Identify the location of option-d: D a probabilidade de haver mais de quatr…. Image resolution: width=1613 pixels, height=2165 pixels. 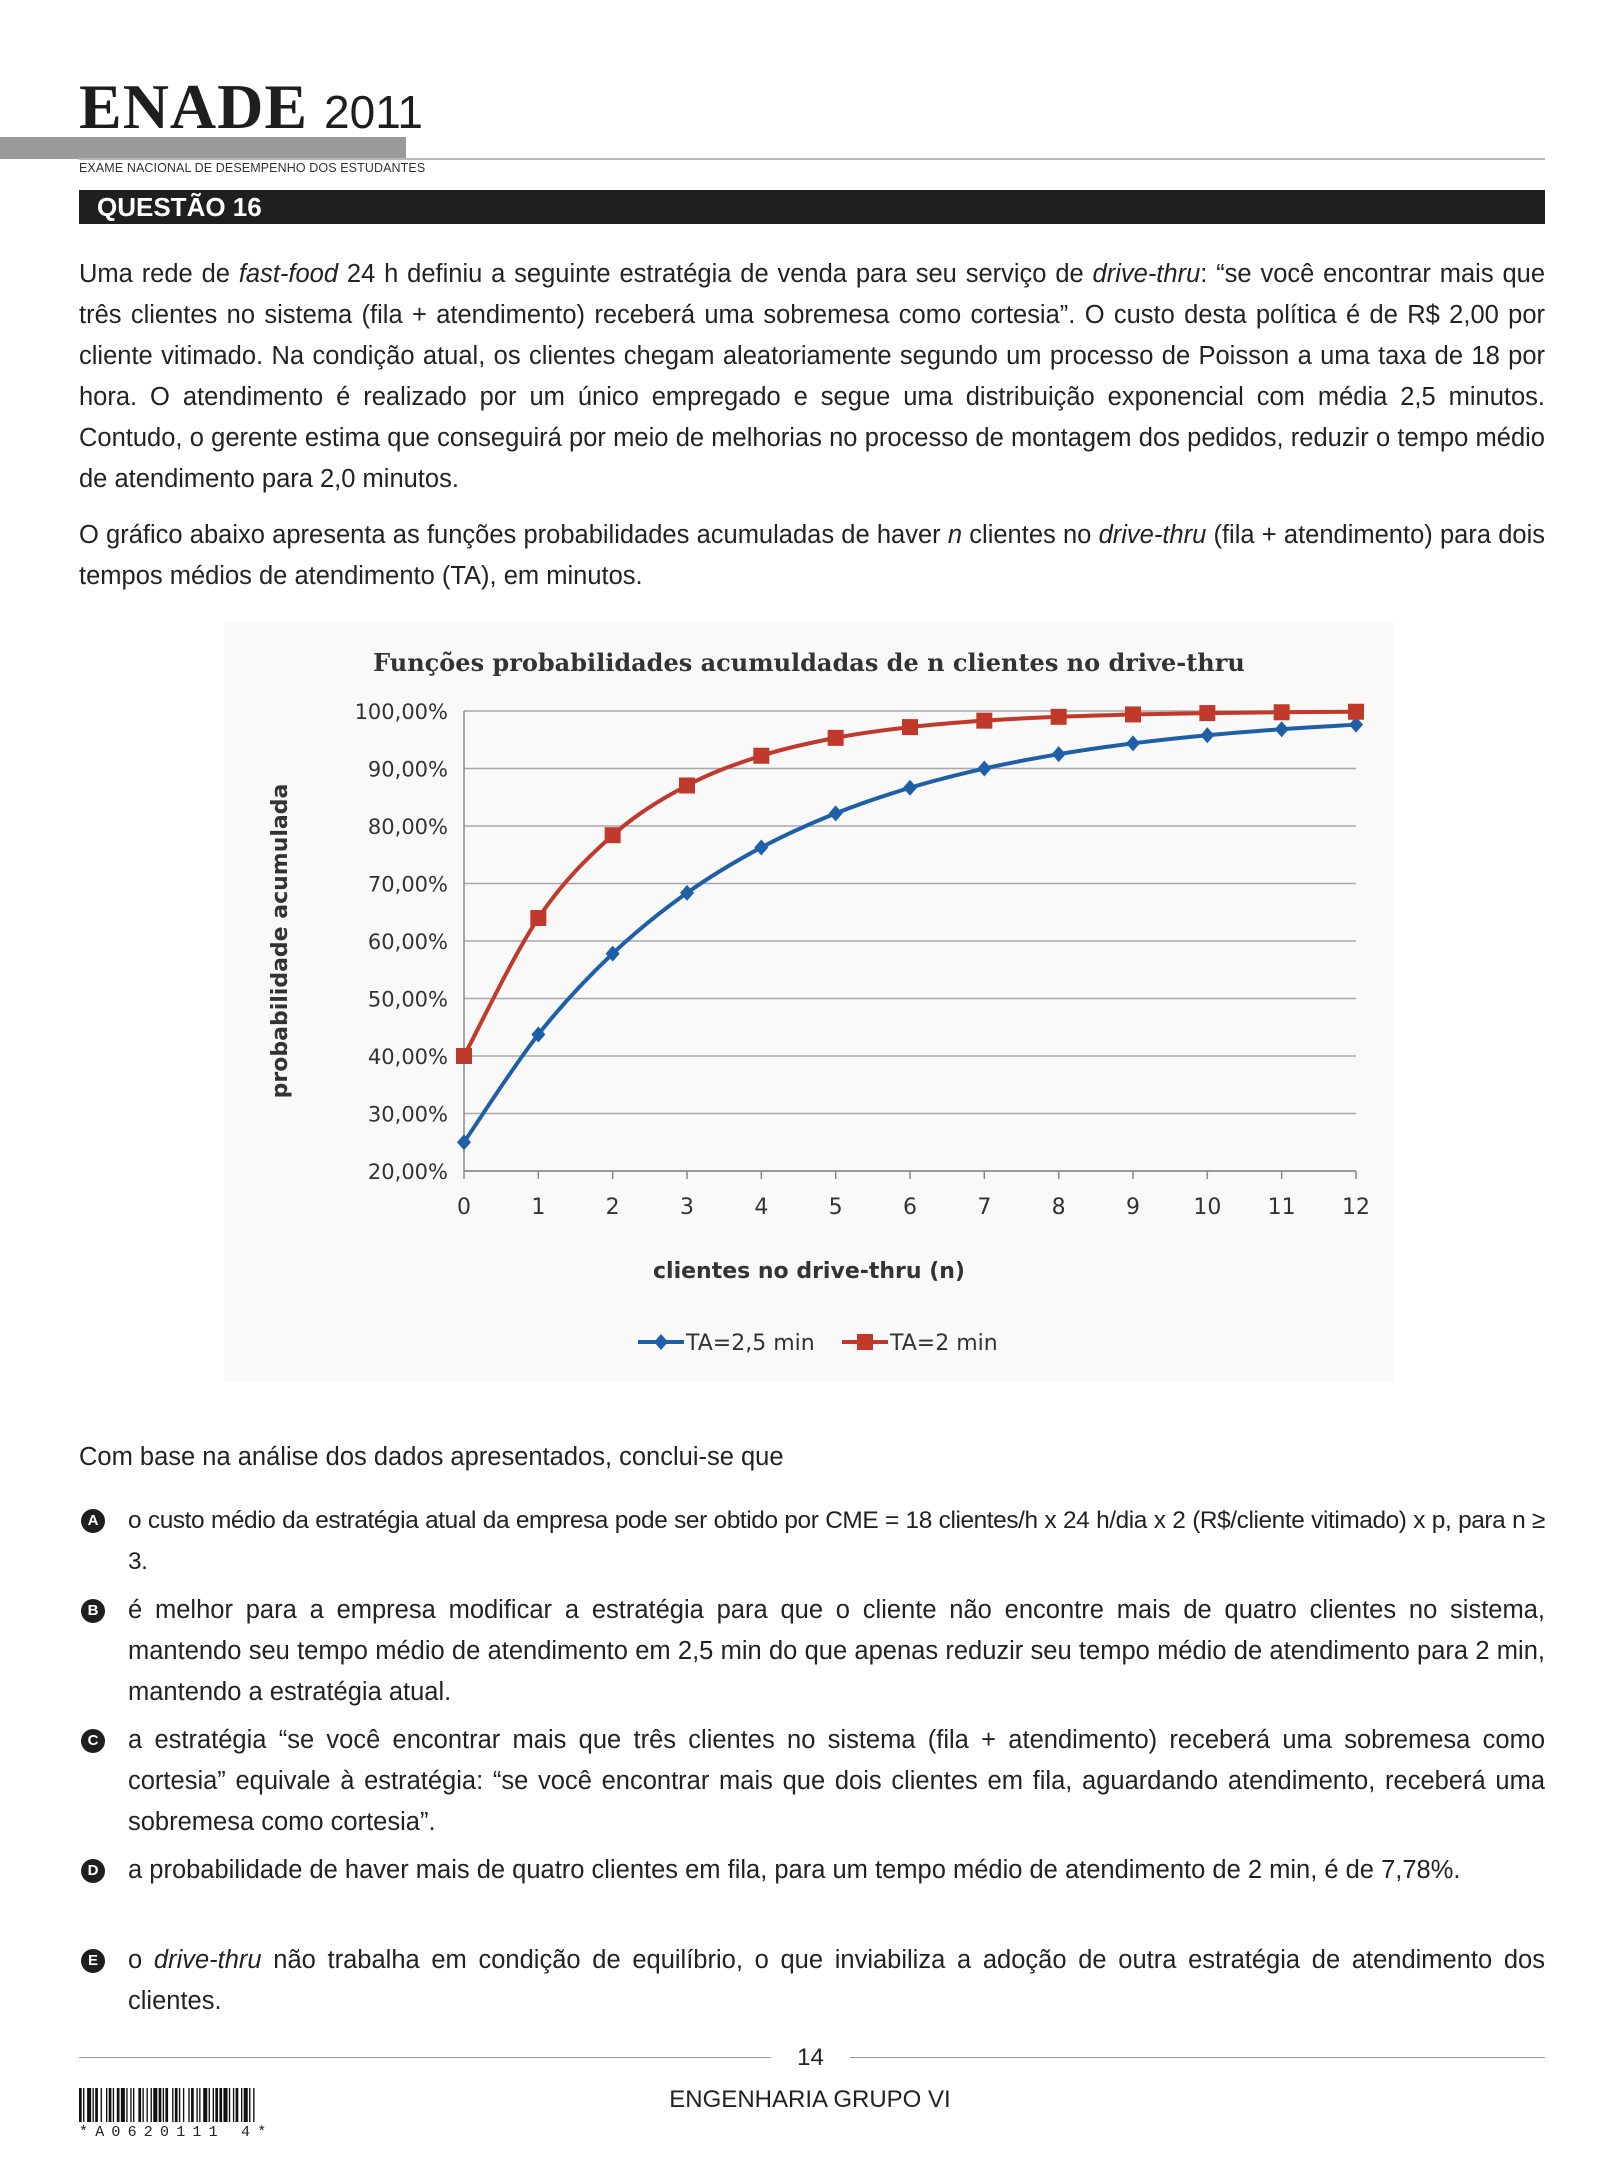
(812, 1870).